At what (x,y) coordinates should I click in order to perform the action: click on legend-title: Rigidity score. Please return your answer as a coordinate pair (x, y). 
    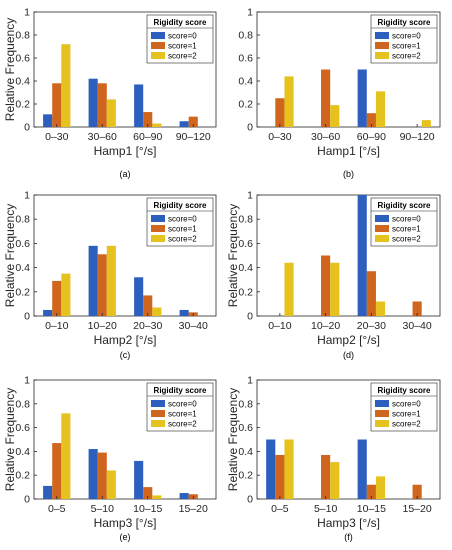
    Looking at the image, I should click on (404, 205).